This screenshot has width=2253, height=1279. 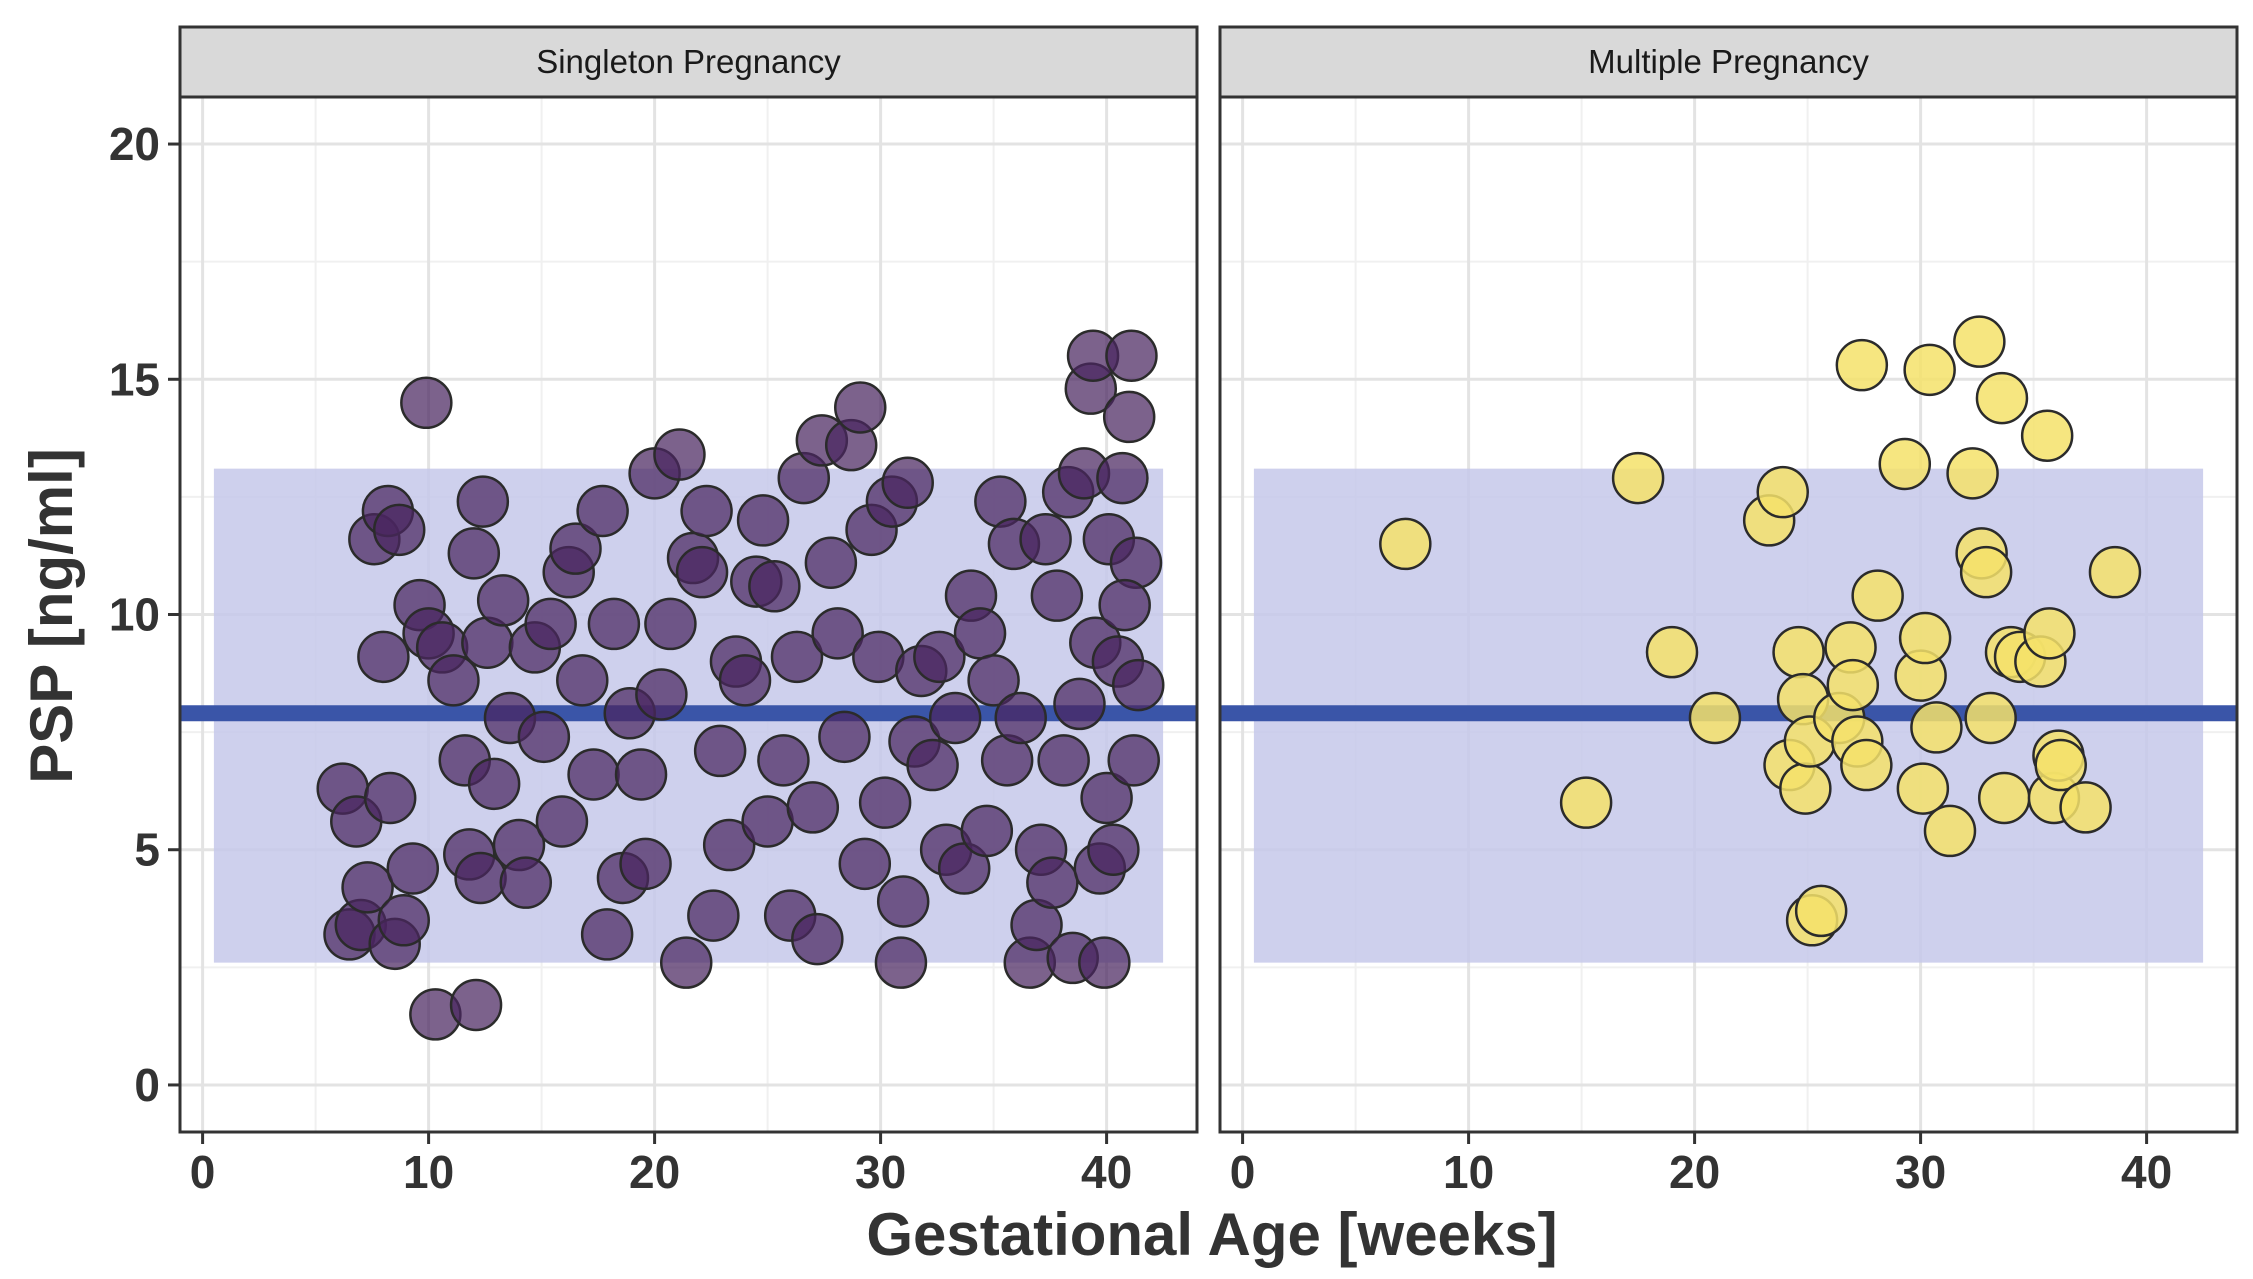 What do you see at coordinates (134, 615) in the screenshot?
I see `y-tick-label: 10` at bounding box center [134, 615].